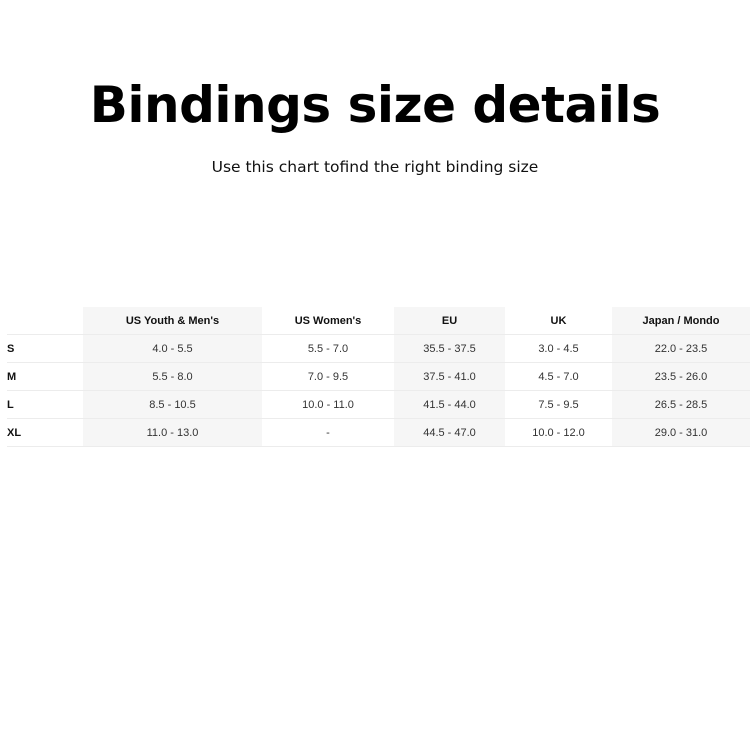 Image resolution: width=750 pixels, height=750 pixels. Describe the element at coordinates (172, 321) in the screenshot. I see `header-cell: US Youth & Men's` at that location.